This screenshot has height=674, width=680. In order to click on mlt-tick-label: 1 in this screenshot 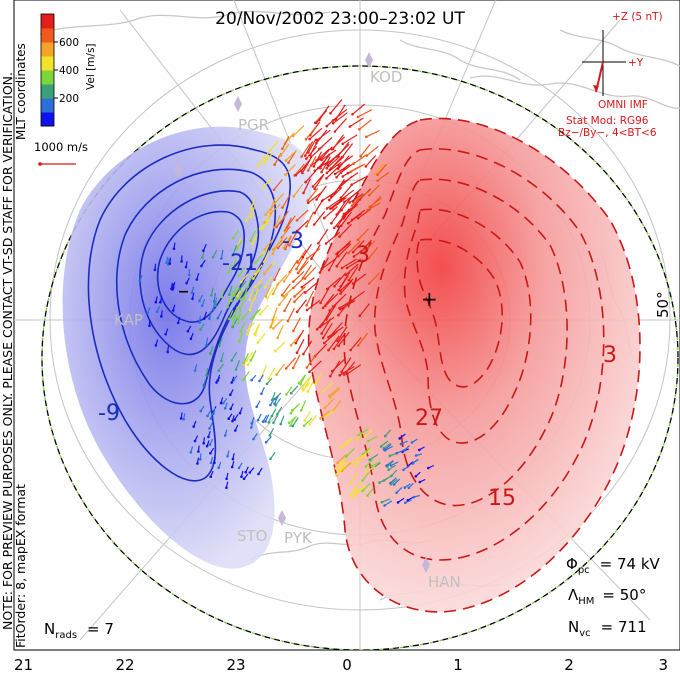, I will do `click(458, 665)`.